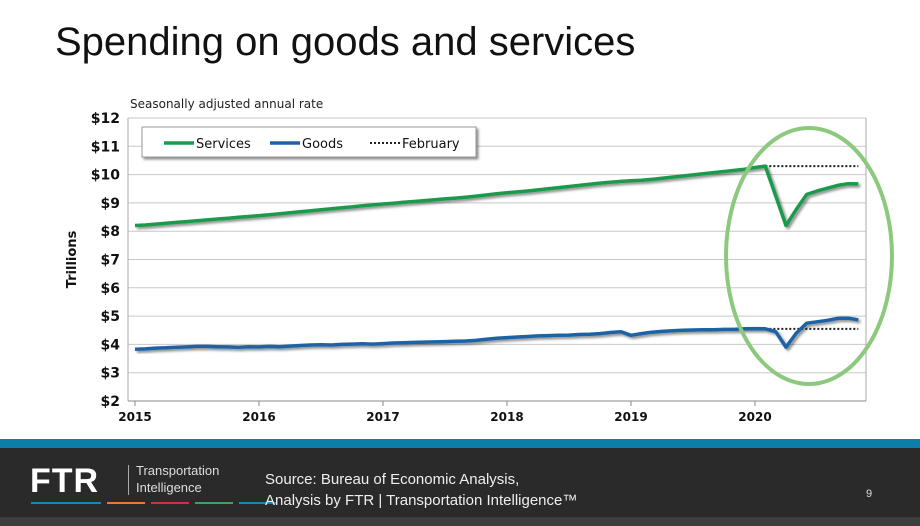  What do you see at coordinates (496, 333) in the screenshot?
I see `series-line-goods` at bounding box center [496, 333].